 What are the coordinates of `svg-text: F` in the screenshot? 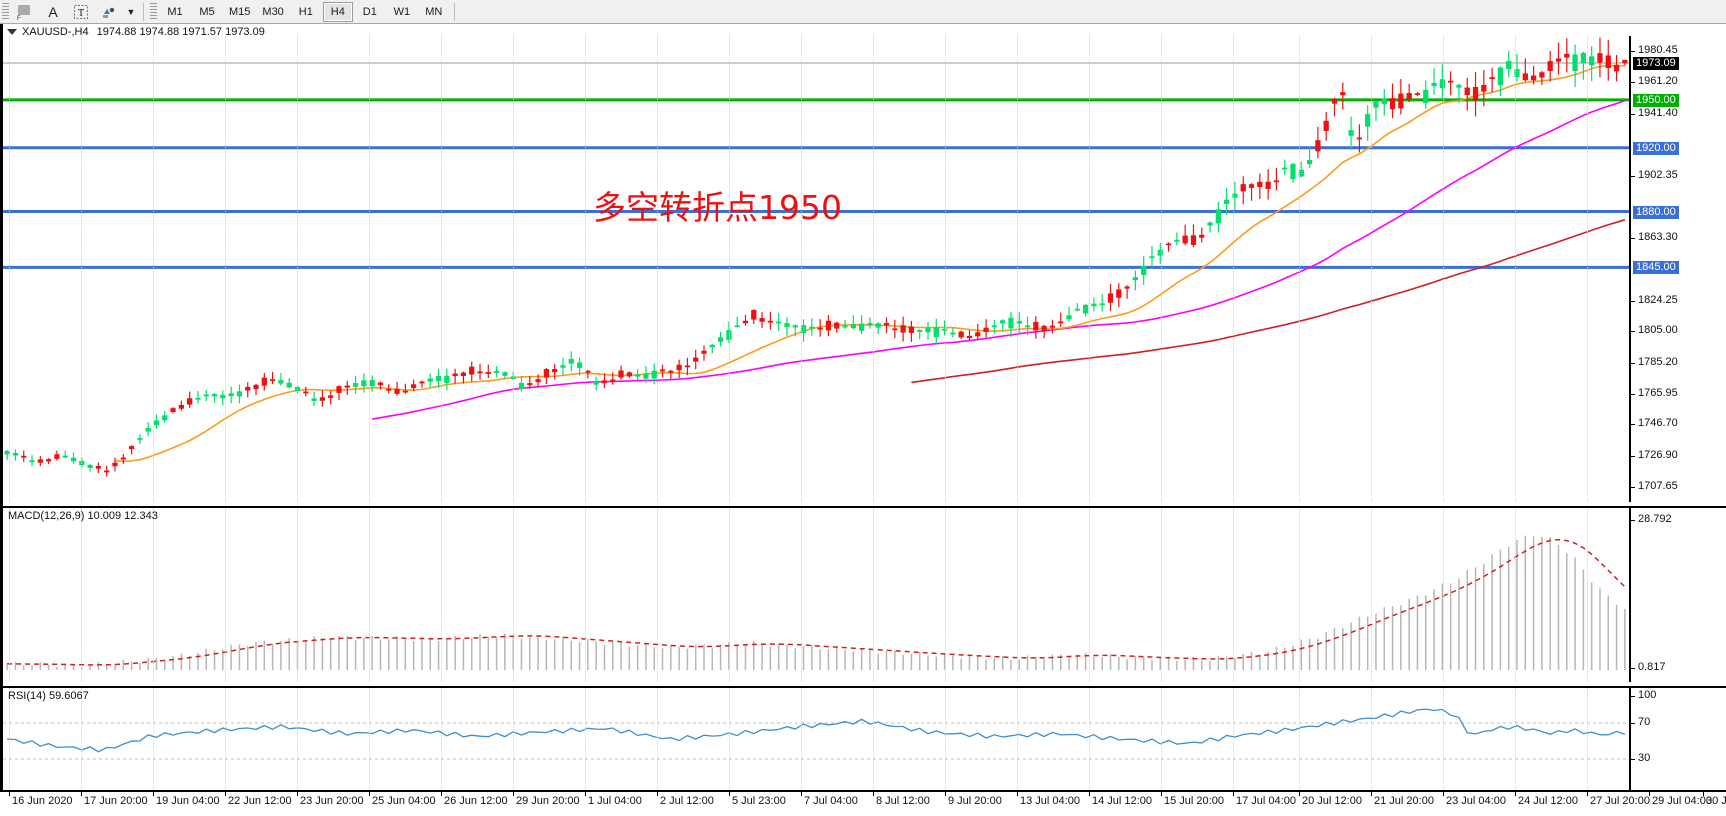 It's located at (19, 18).